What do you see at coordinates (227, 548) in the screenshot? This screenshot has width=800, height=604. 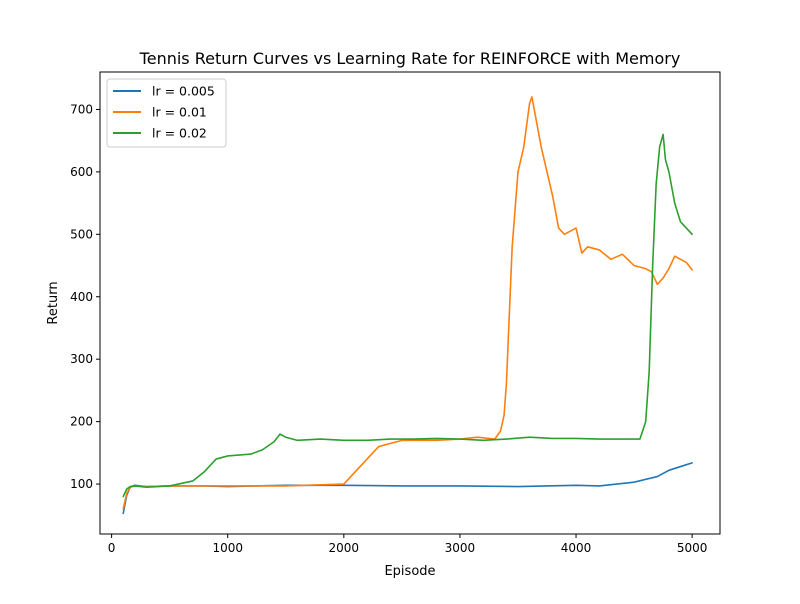 I see `x-tick-label: 1000` at bounding box center [227, 548].